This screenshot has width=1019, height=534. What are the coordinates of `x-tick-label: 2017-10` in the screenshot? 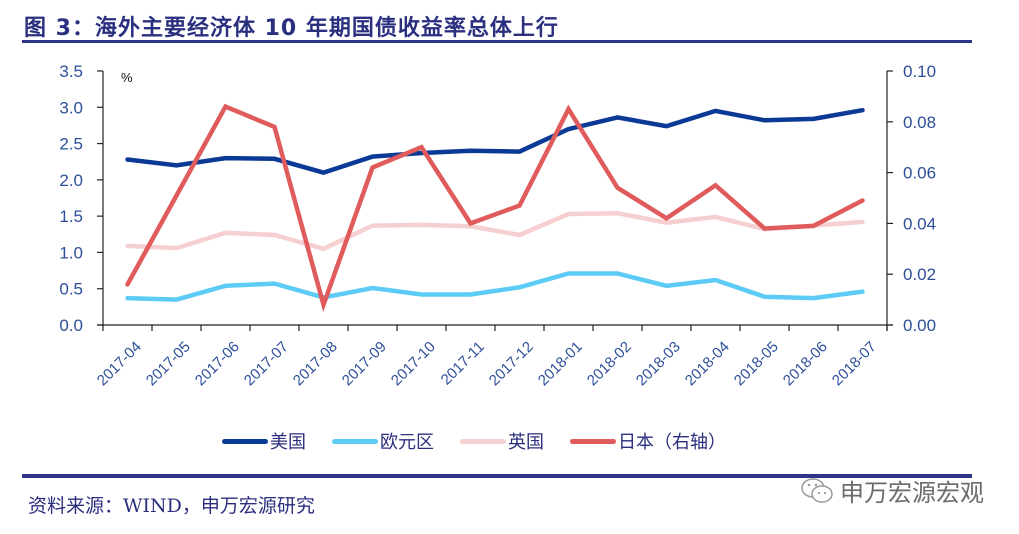 It's located at (413, 363).